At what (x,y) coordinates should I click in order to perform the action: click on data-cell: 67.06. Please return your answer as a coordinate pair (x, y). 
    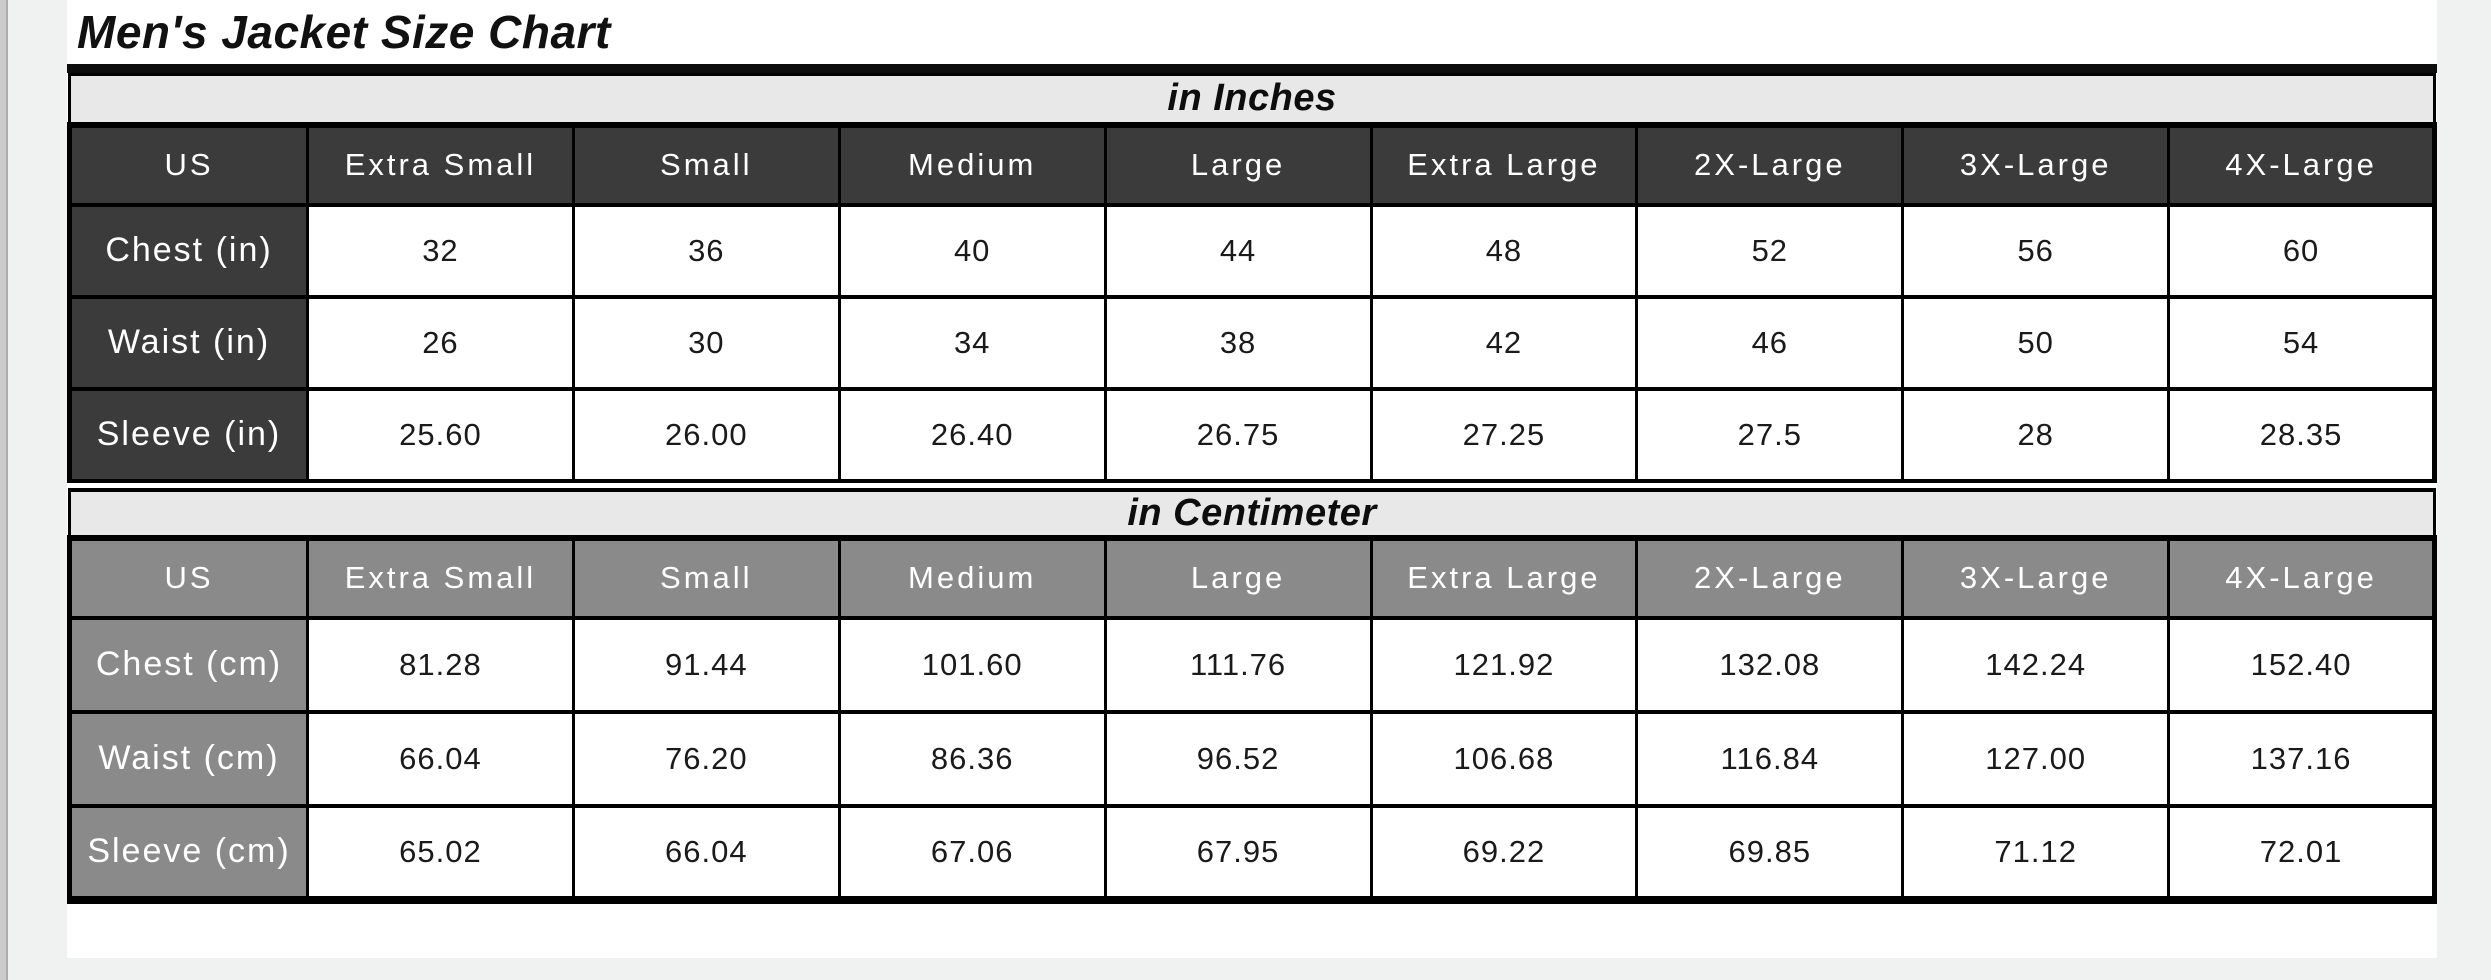
    Looking at the image, I should click on (972, 853).